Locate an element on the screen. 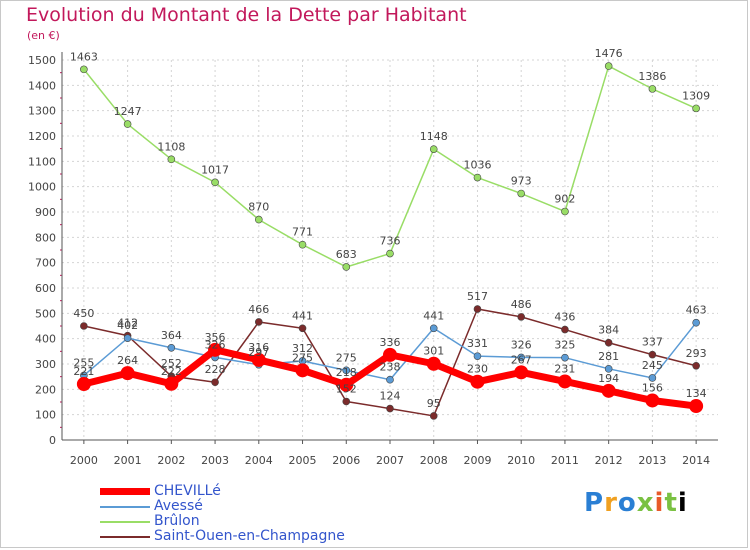 The image size is (750, 550). data-label: 384 is located at coordinates (608, 330).